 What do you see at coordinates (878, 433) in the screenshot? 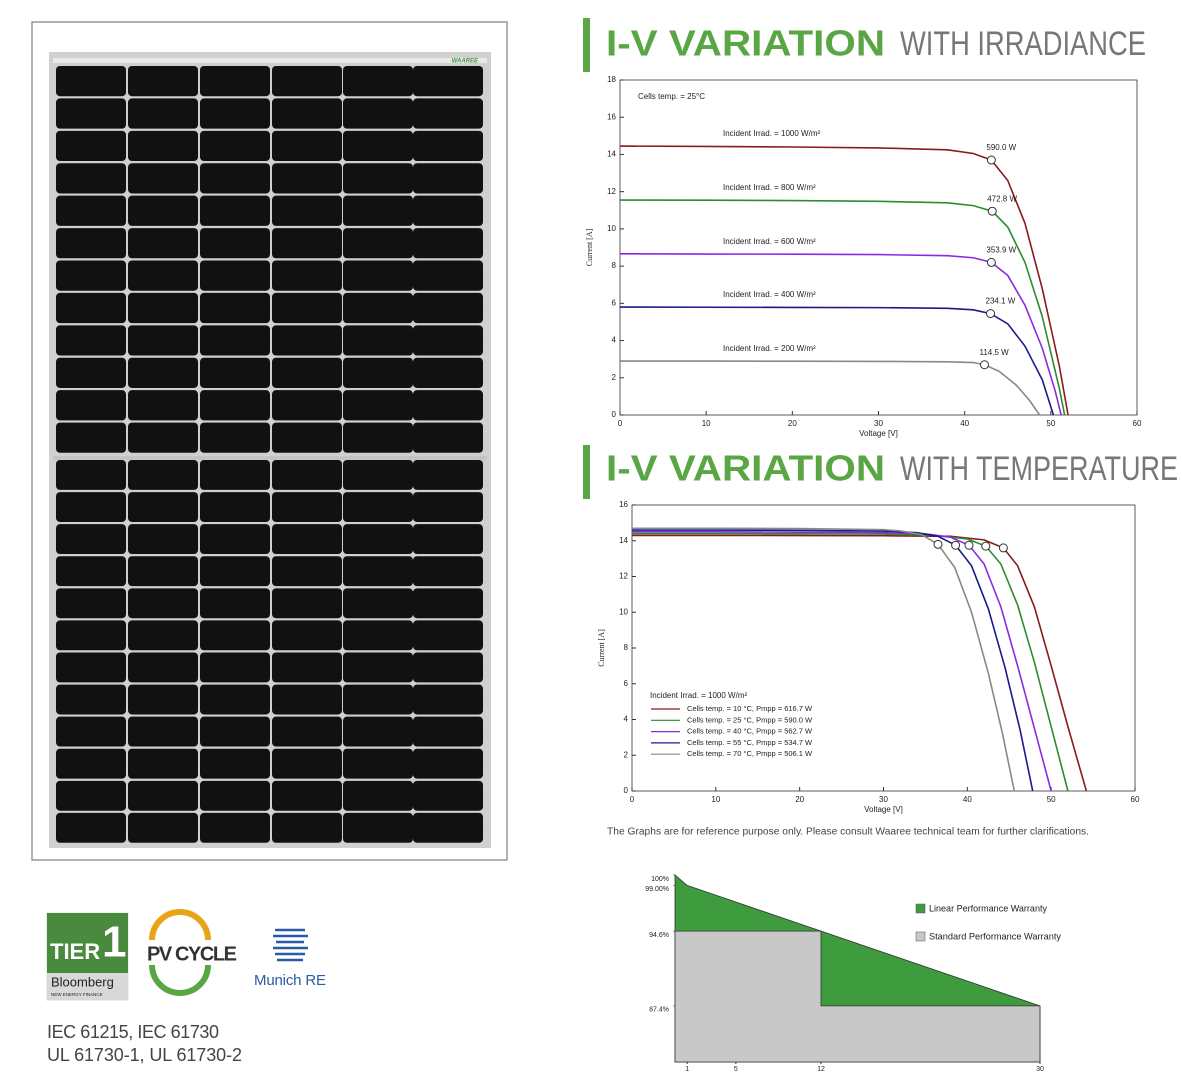
I see `x-axis-label: Voltage [V]` at bounding box center [878, 433].